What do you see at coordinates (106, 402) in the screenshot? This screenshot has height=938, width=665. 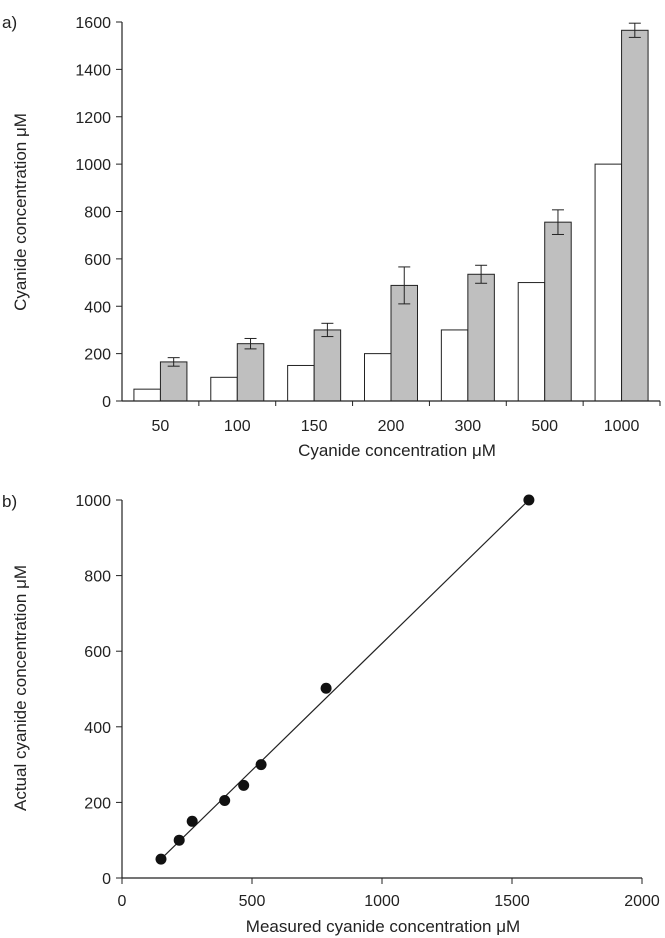 I see `y-tick-label-a-0: 0` at bounding box center [106, 402].